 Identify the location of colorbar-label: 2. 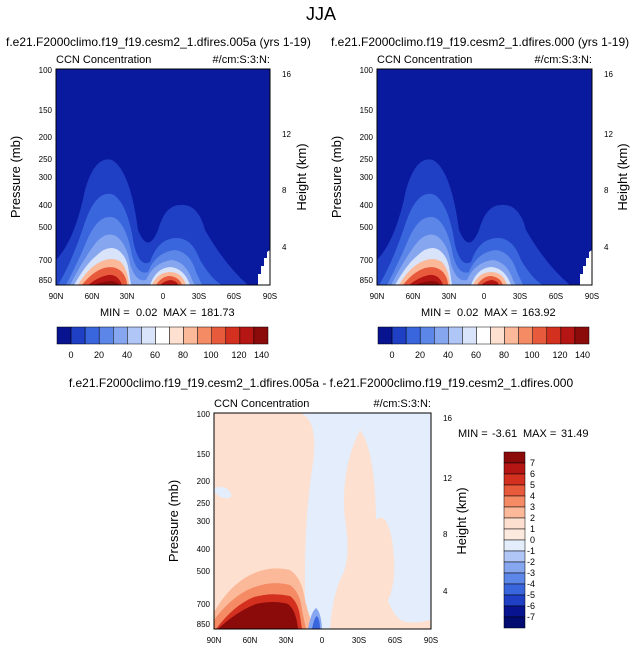
(532, 518).